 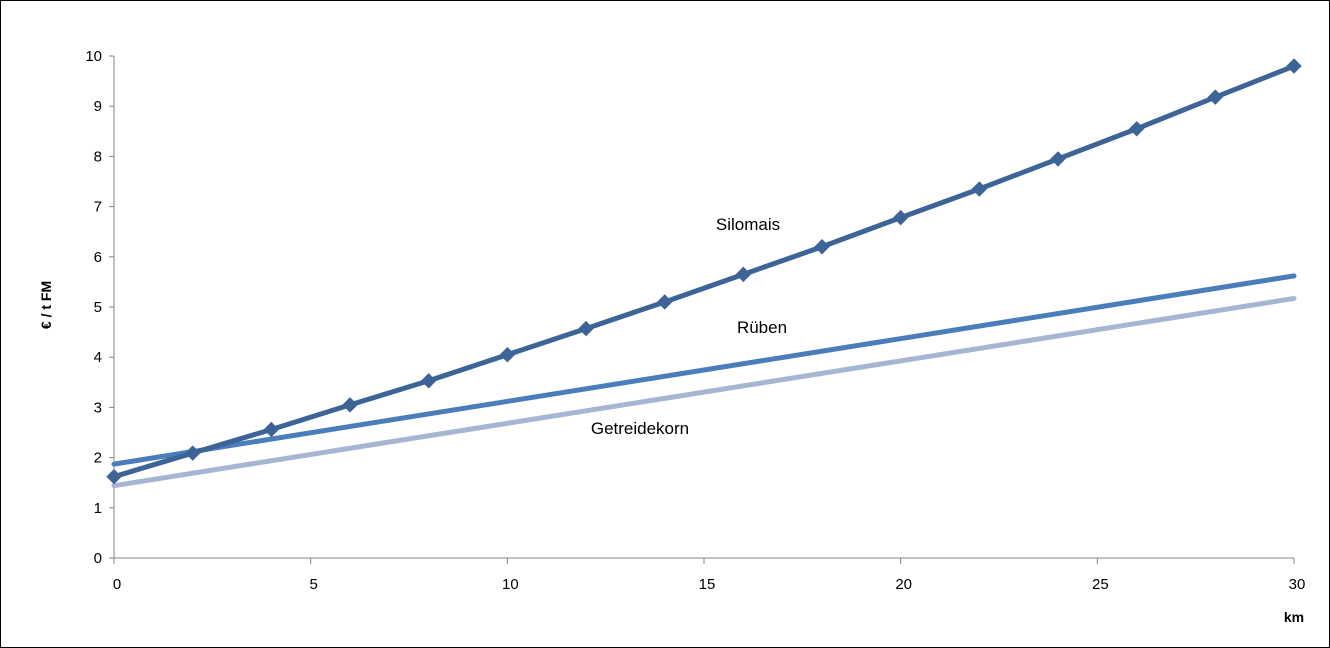 I want to click on x-tick-label: 20, so click(x=903, y=584).